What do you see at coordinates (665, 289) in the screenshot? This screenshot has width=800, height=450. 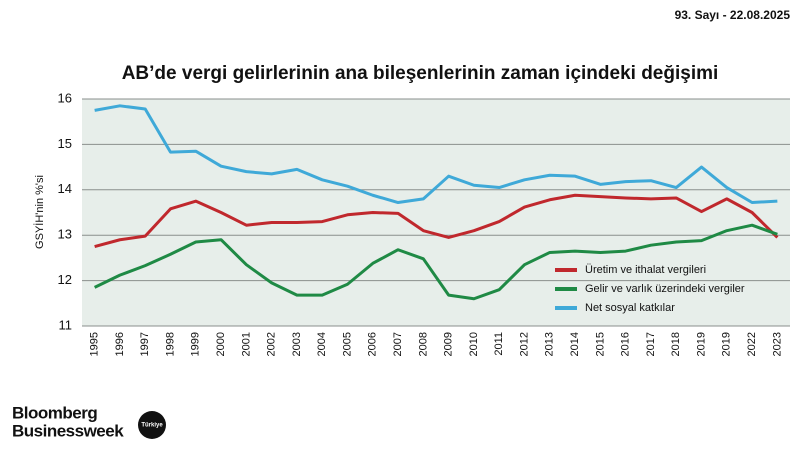 I see `legend-label: Gelir ve varlık üzerindeki vergiler` at bounding box center [665, 289].